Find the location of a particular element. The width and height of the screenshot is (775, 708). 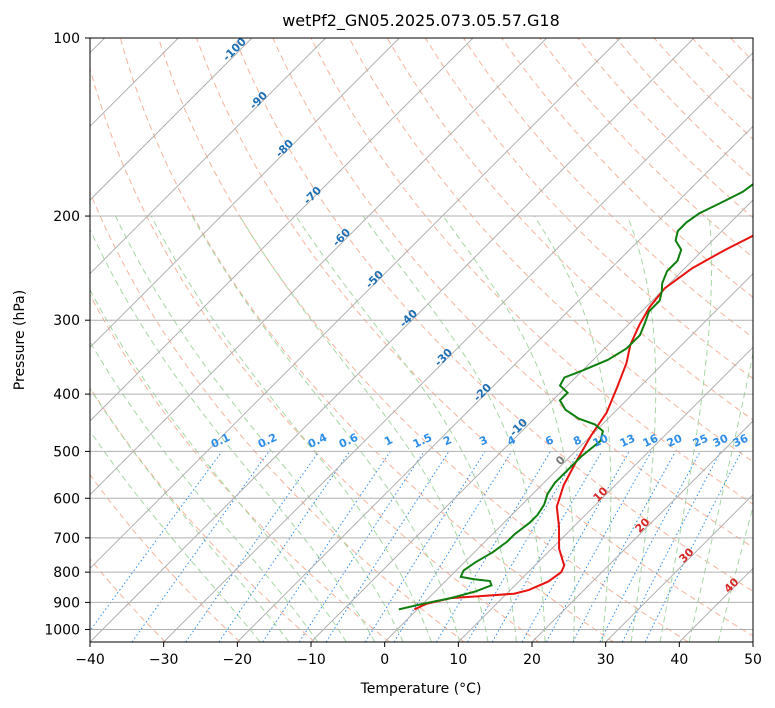

y-tick-label: 600 is located at coordinates (66, 499).